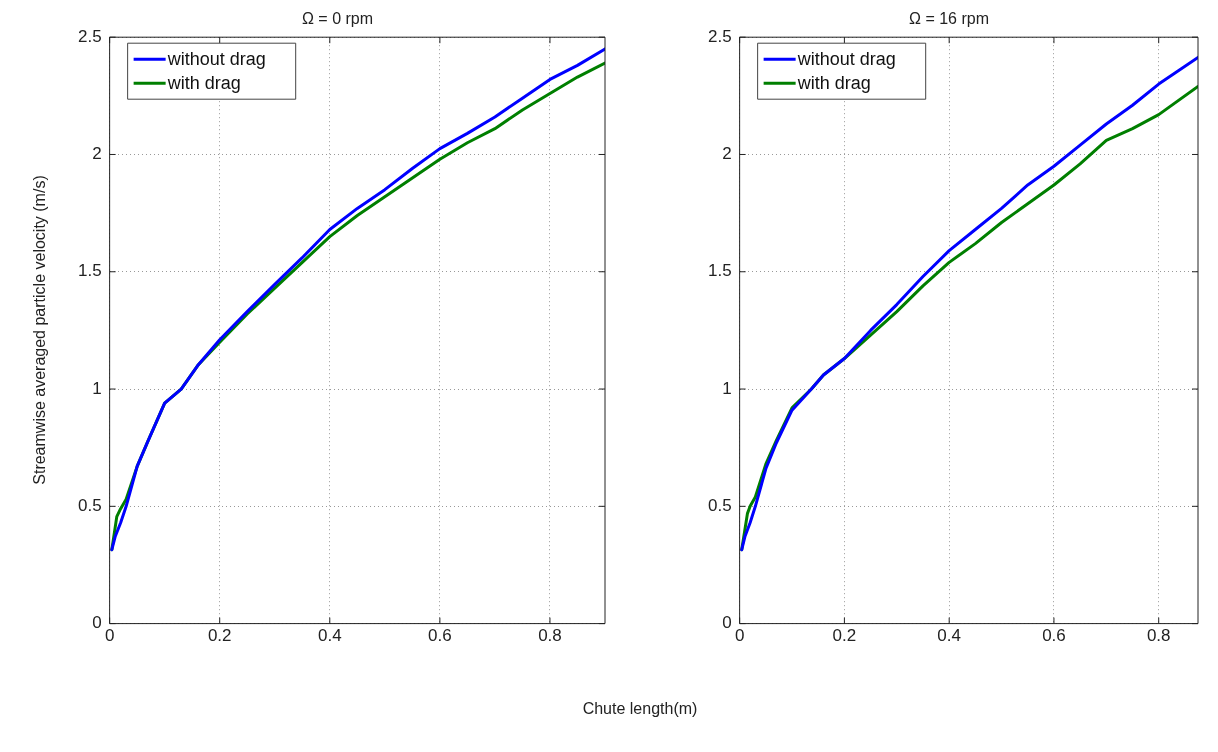 Image resolution: width=1218 pixels, height=752 pixels. I want to click on chart-title: Ω = 16 rpm, so click(949, 19).